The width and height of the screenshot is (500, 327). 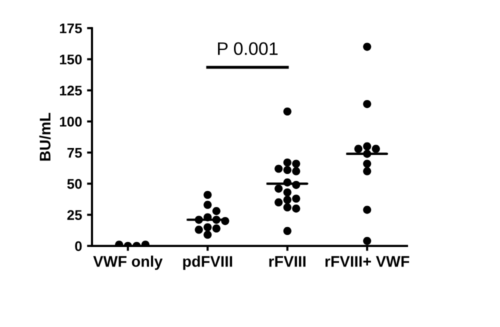 I want to click on annotation: P 0.001, so click(x=248, y=49).